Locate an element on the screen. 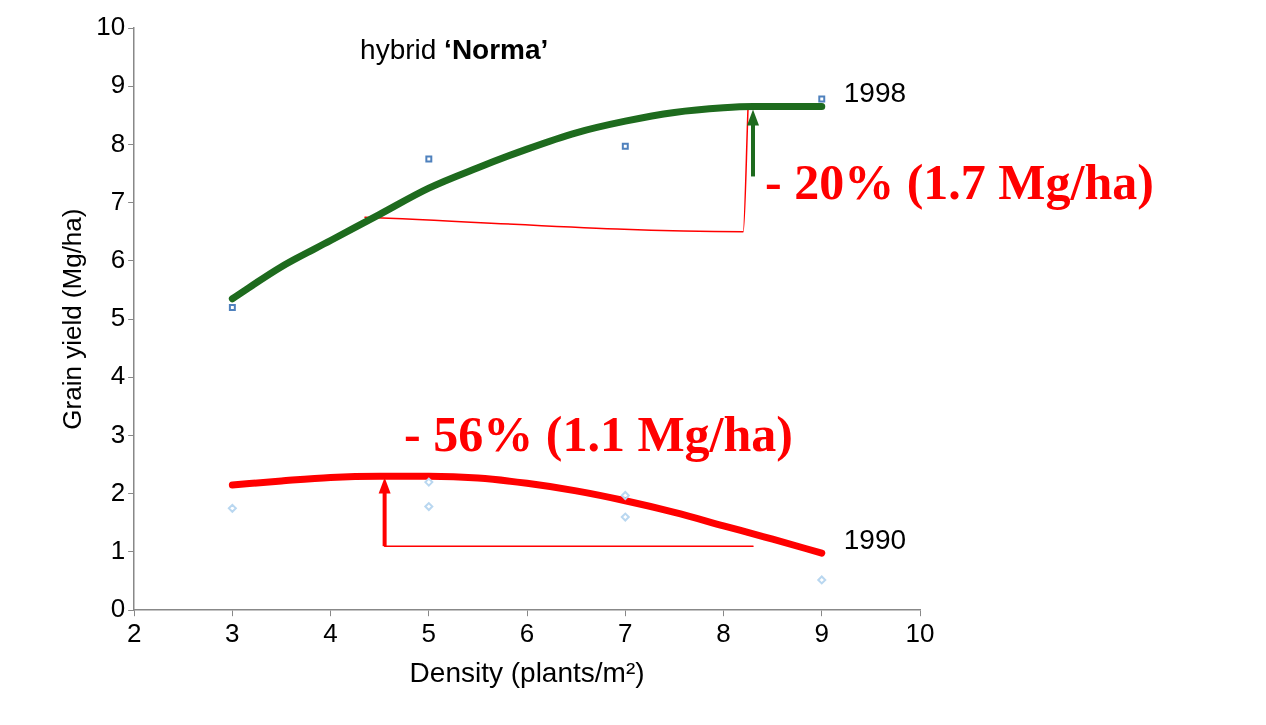 The image size is (1266, 725). y-tick-label: 9 is located at coordinates (118, 84).